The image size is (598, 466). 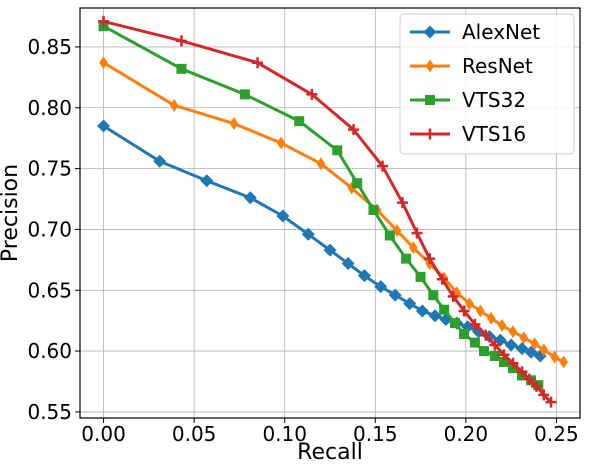 I want to click on y-axis-label: Precision, so click(x=11, y=213).